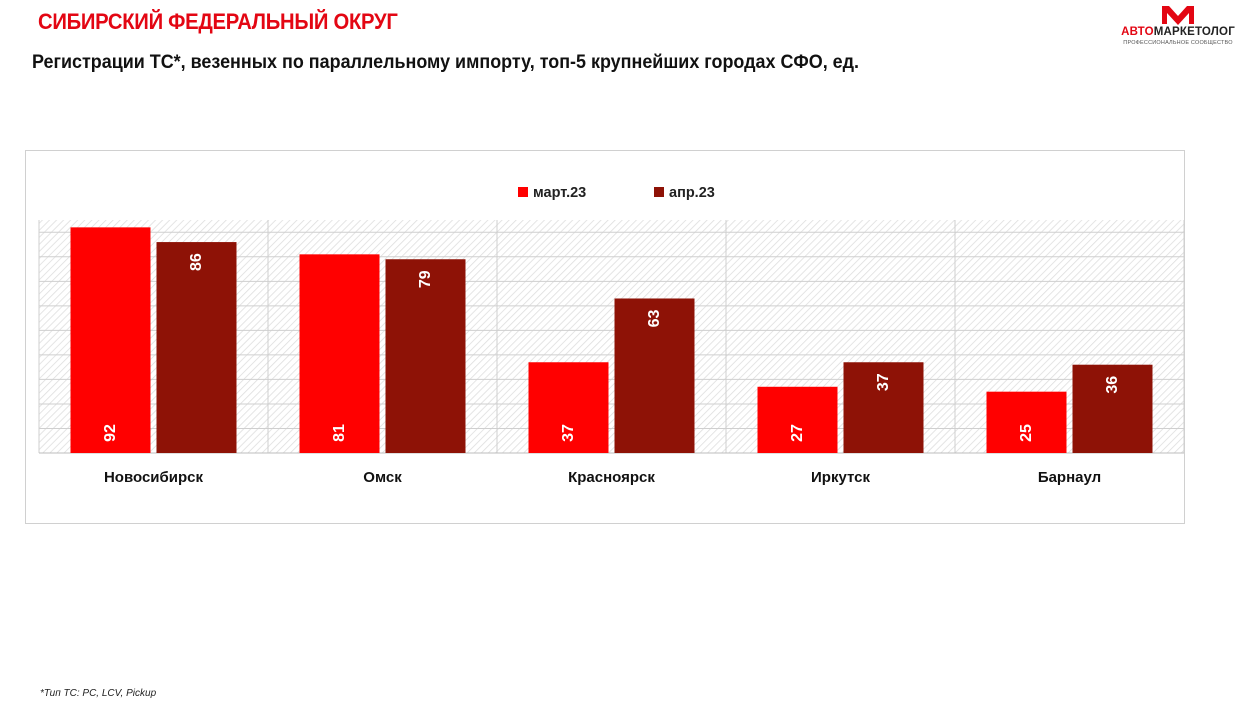  Describe the element at coordinates (568, 433) in the screenshot. I see `value-label-1-3: 37` at that location.